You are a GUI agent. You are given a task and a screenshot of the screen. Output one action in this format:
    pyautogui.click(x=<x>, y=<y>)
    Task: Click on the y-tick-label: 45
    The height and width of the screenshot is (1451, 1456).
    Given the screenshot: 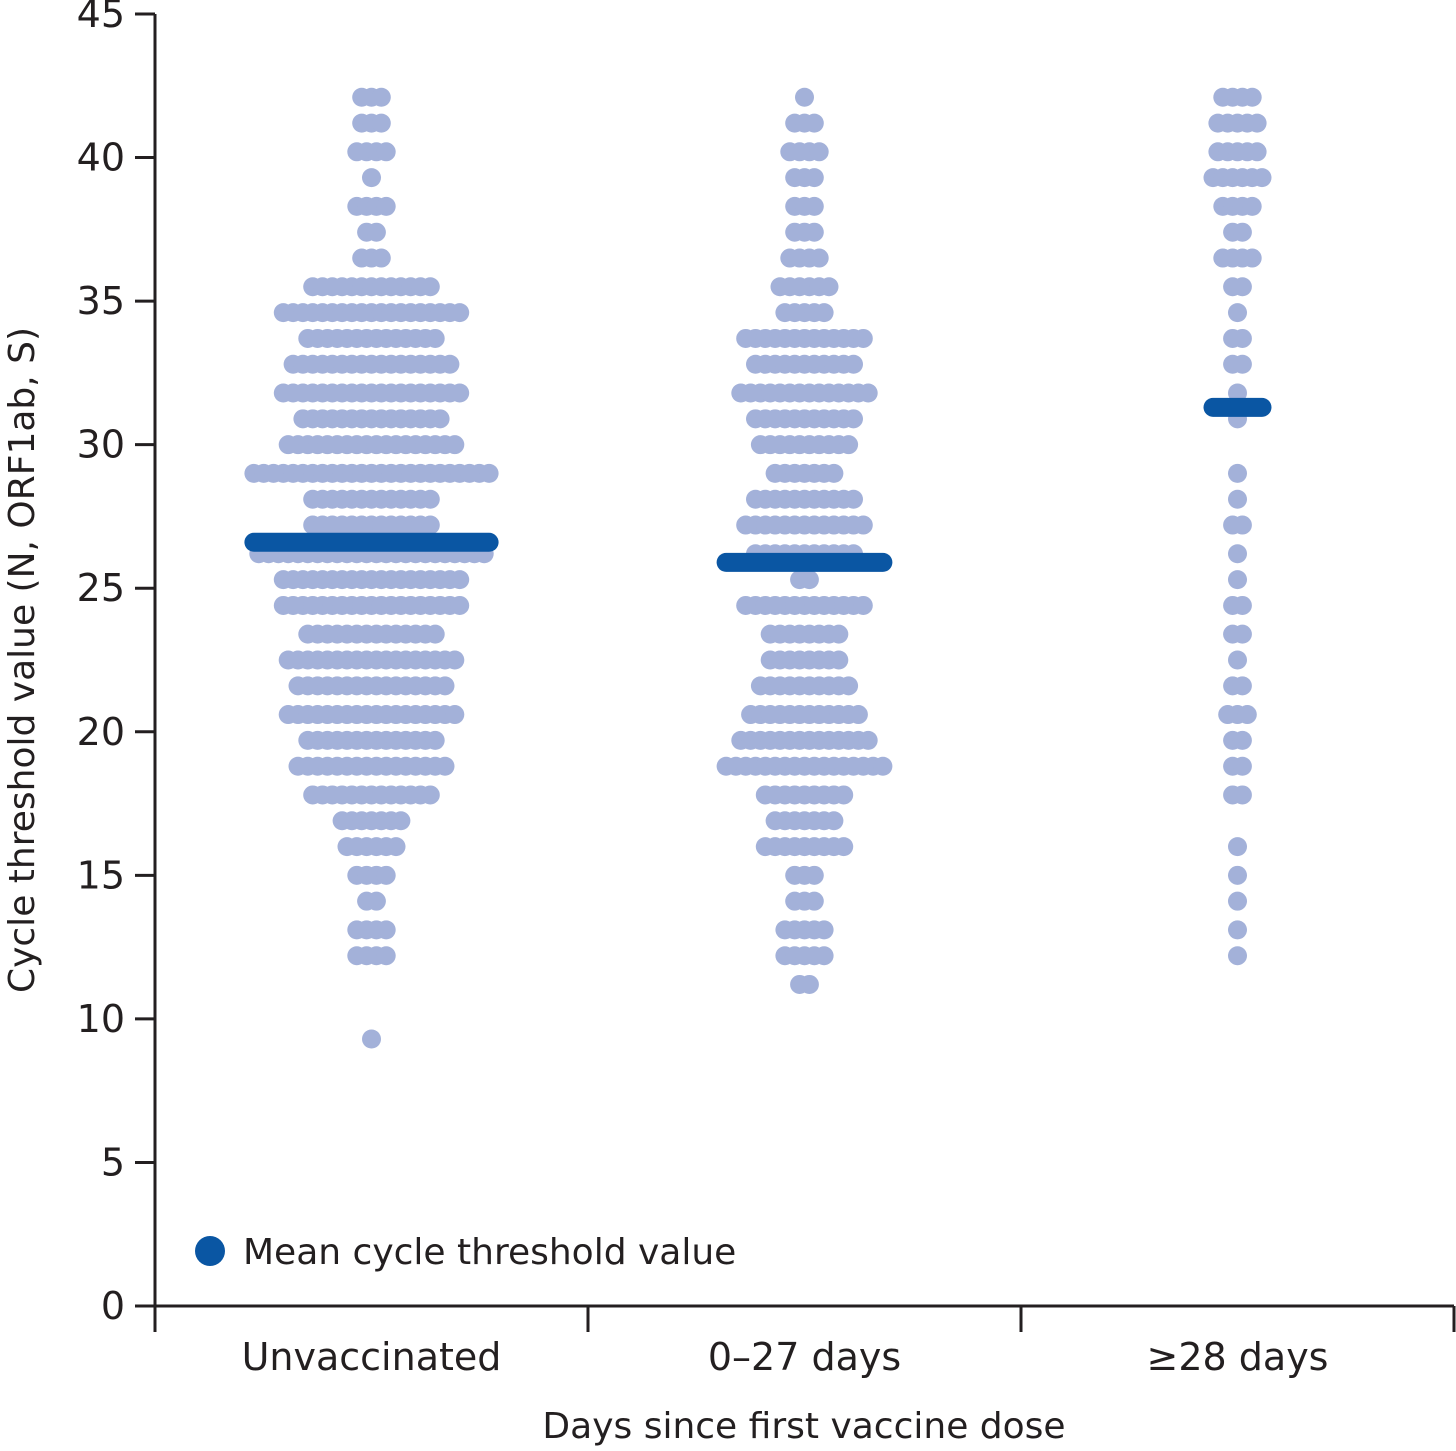 What is the action you would take?
    pyautogui.click(x=101, y=18)
    